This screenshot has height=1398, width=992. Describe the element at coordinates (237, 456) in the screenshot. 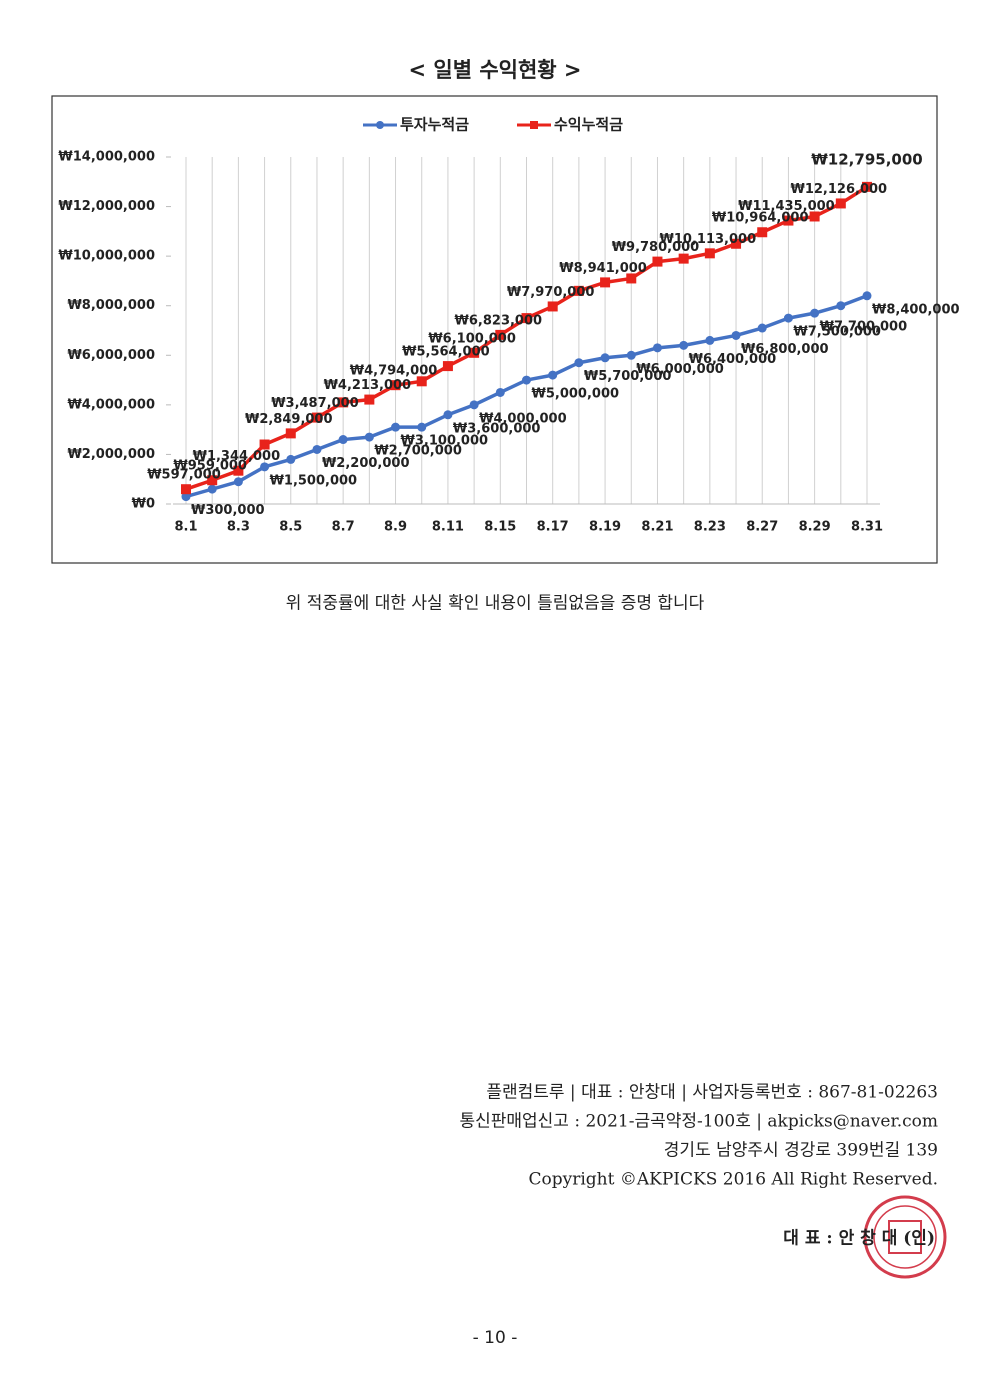

I see `value-label: ₩1,344,000` at that location.